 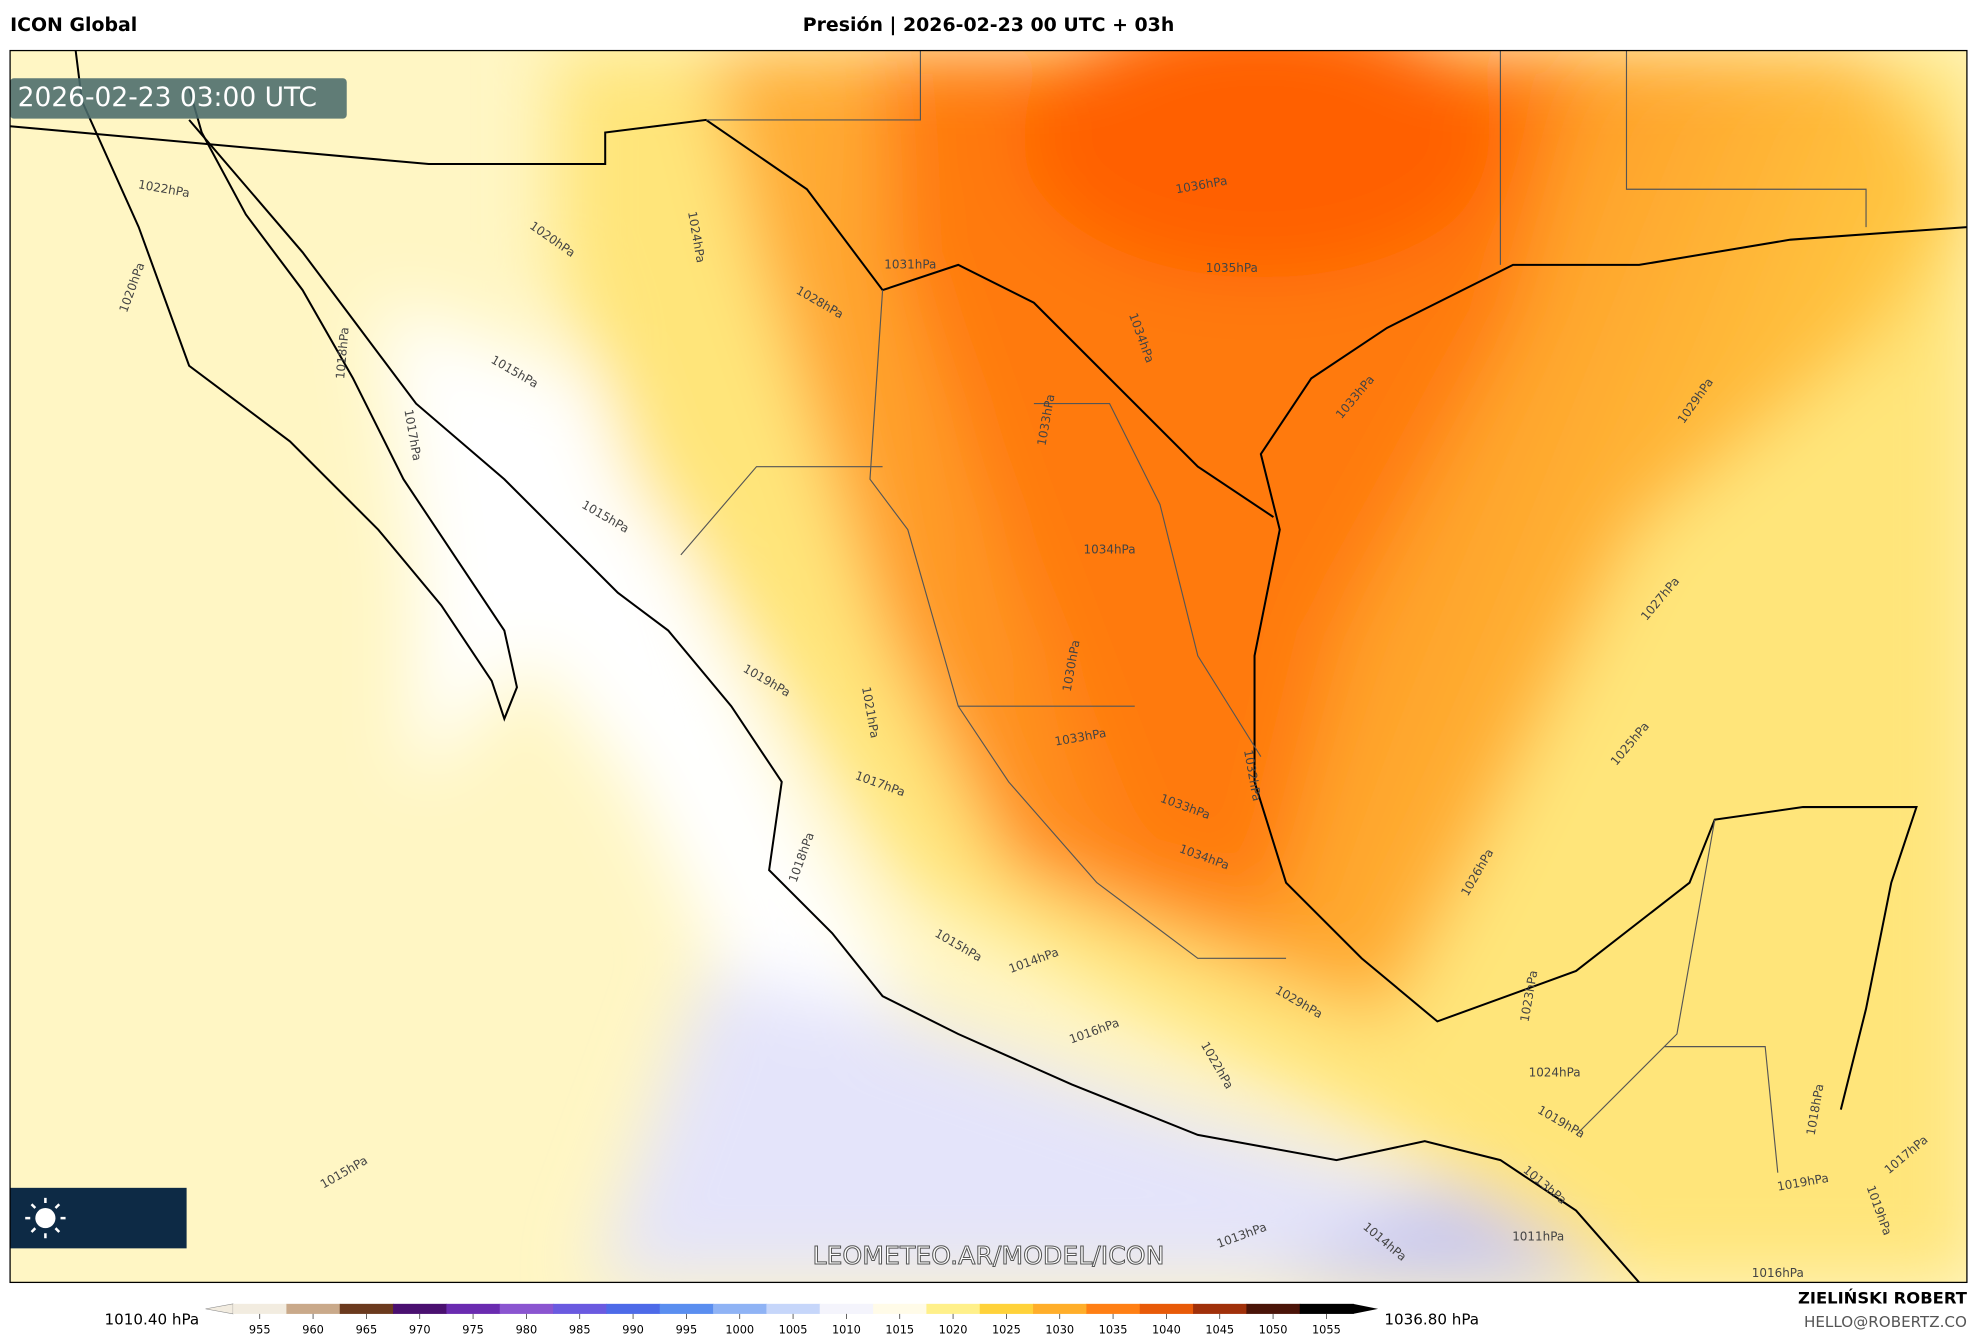 What do you see at coordinates (1273, 1329) in the screenshot?
I see `colorbar-tick-label: 1050` at bounding box center [1273, 1329].